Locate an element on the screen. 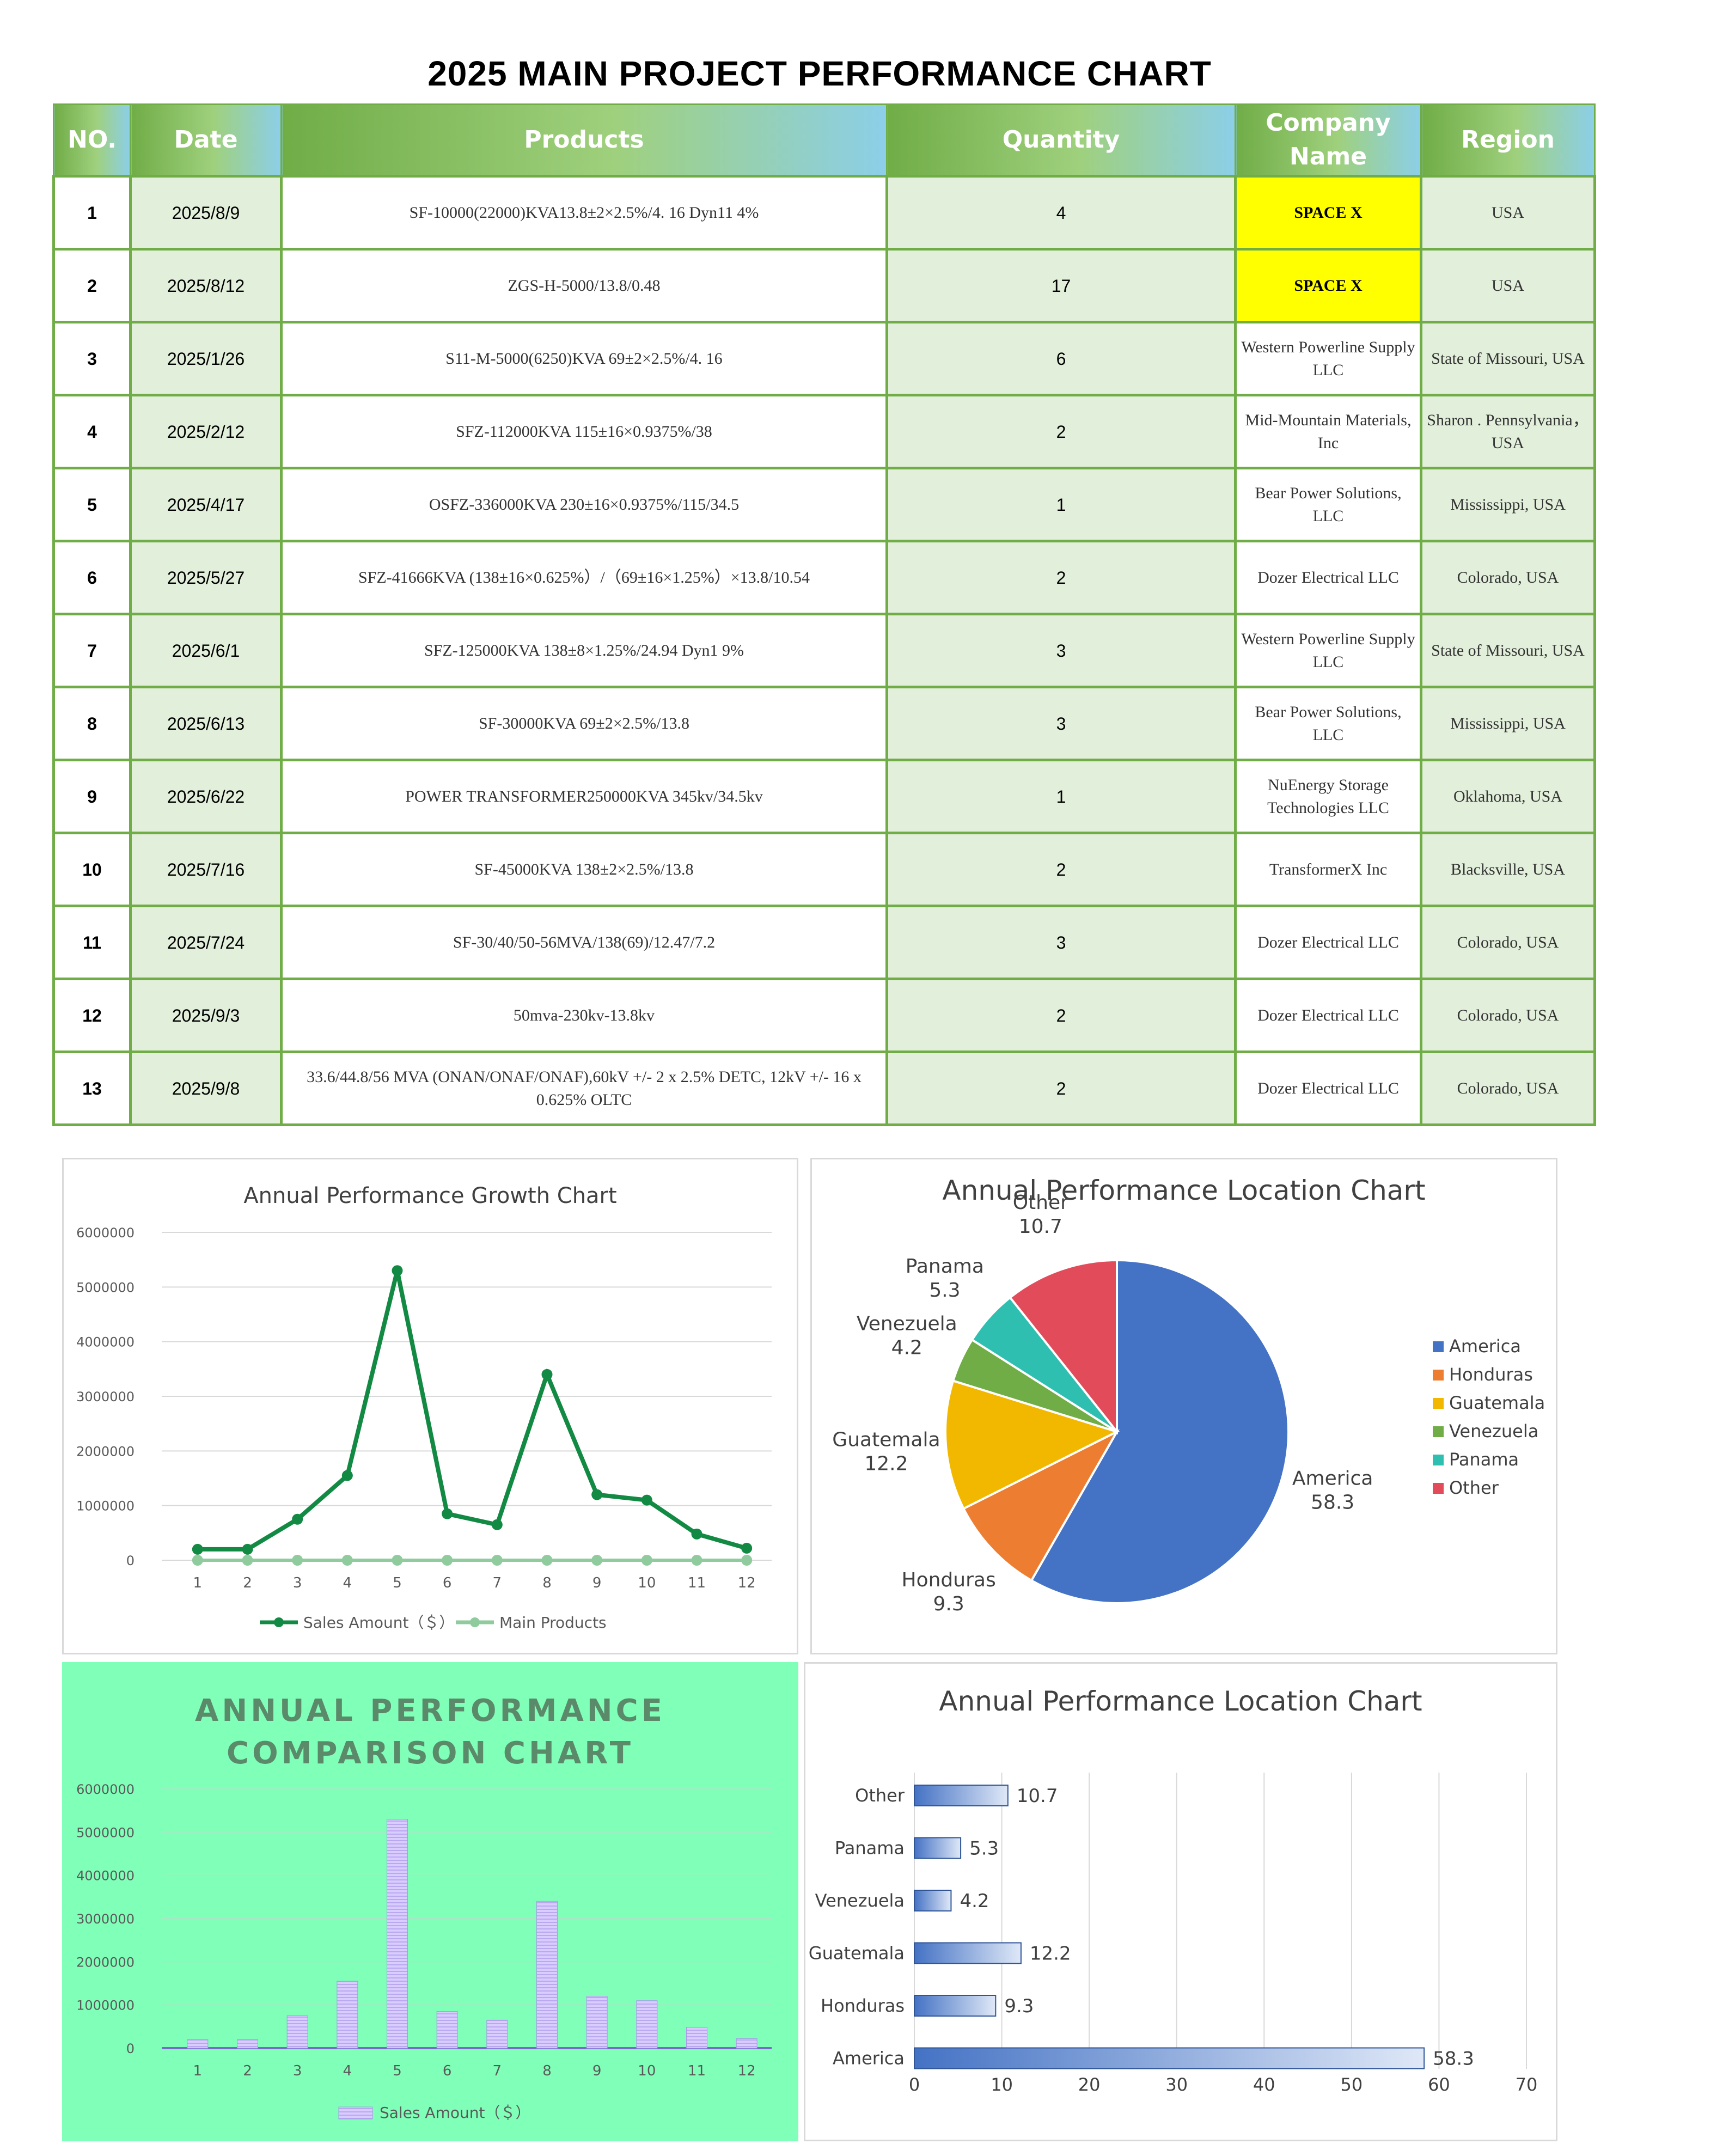 The width and height of the screenshot is (1729, 2156). cell-no: 12 is located at coordinates (92, 1016).